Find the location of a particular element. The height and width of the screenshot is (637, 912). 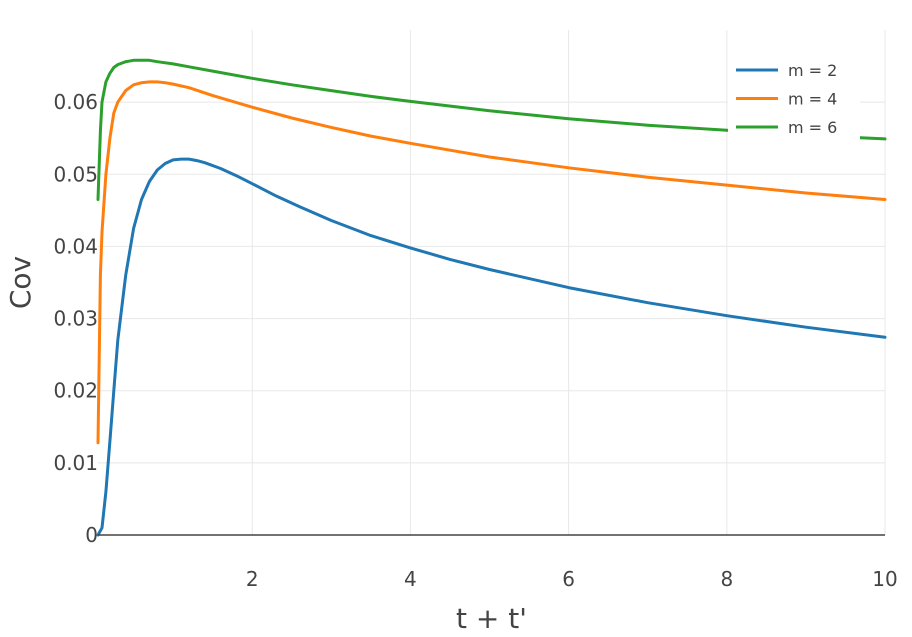

y-tick-label: 0.04 is located at coordinates (75, 246).